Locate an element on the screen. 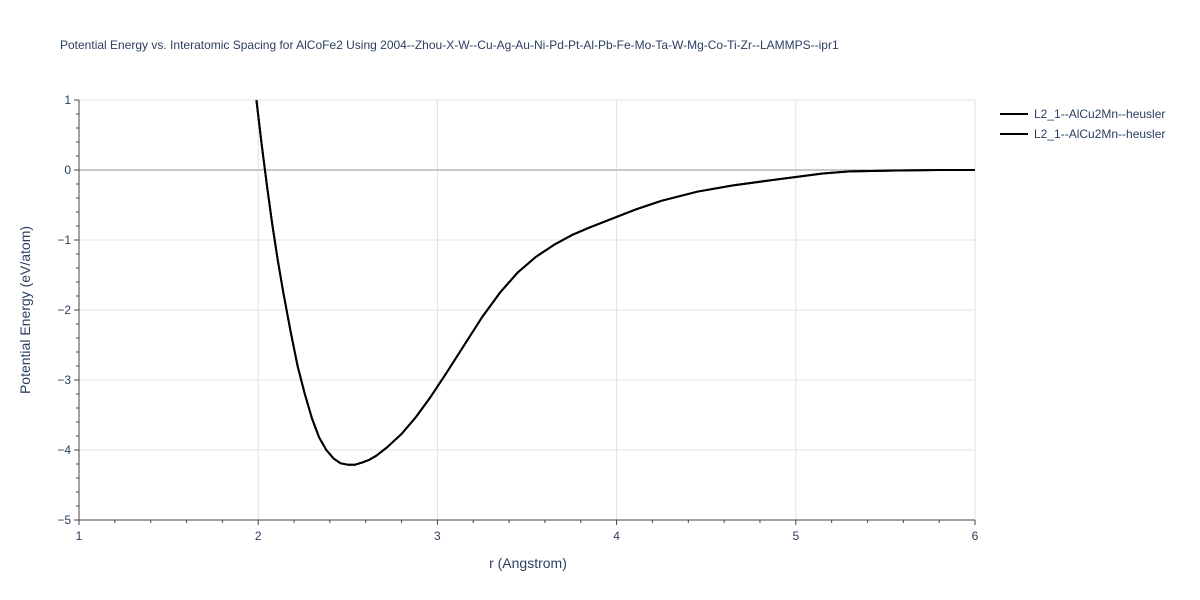 This screenshot has height=600, width=1200. y-tick-label: 0 is located at coordinates (67, 170).